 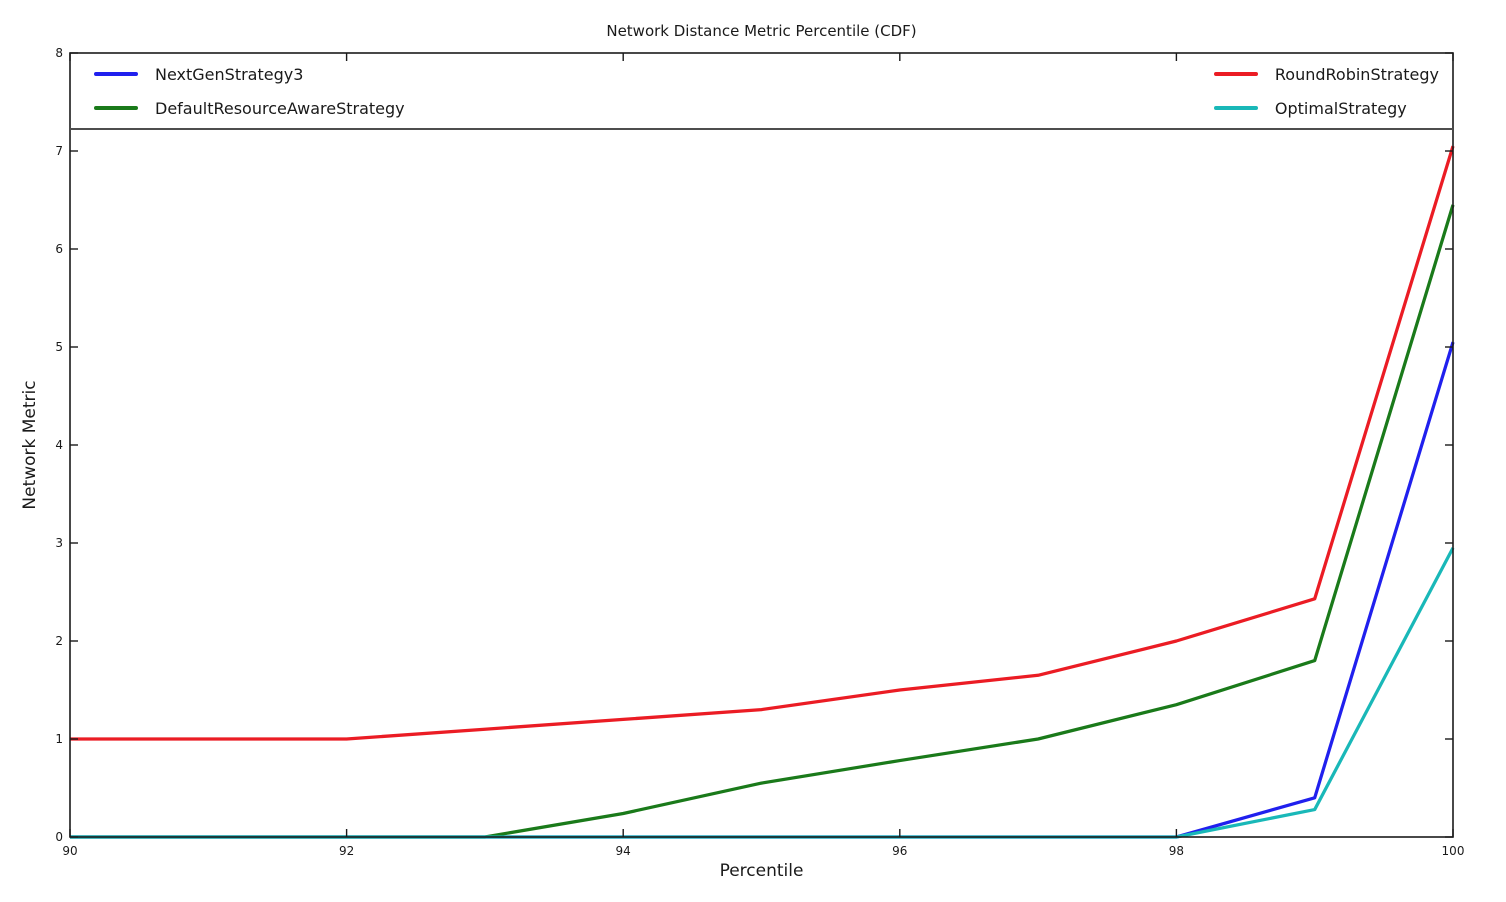 What do you see at coordinates (229, 74) in the screenshot?
I see `legend-label: NextGenStrategy3` at bounding box center [229, 74].